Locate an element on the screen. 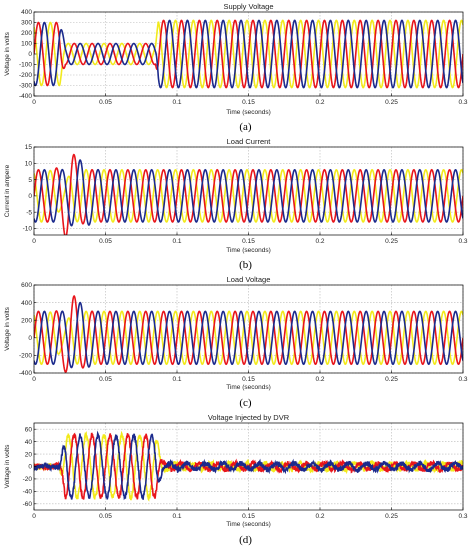 The image size is (475, 550). y-tick-label: 15 is located at coordinates (29, 147).